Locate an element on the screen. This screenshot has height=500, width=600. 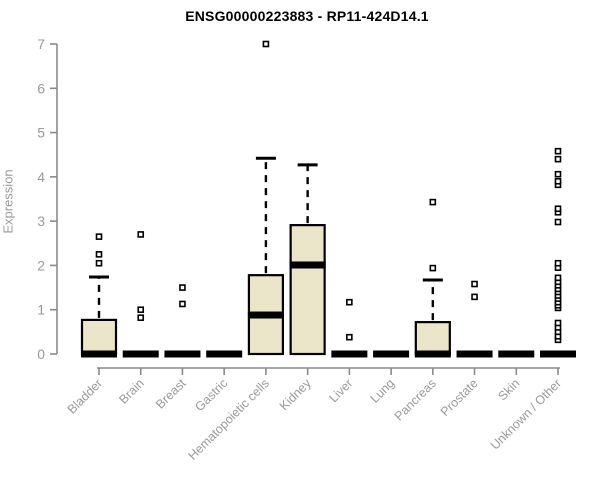
chart-title: ENSG00000223883 - RP11-424D14.1 is located at coordinates (307, 16).